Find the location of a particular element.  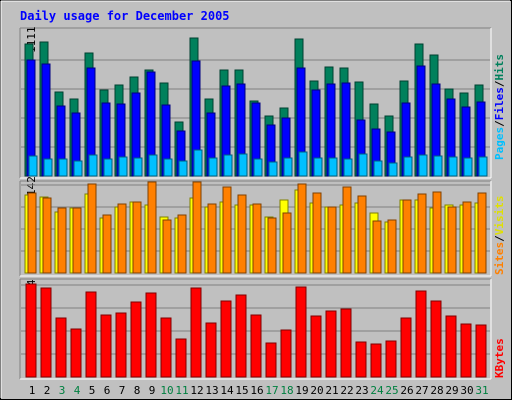

x-tick-label-day-3: 3 is located at coordinates (62, 390).